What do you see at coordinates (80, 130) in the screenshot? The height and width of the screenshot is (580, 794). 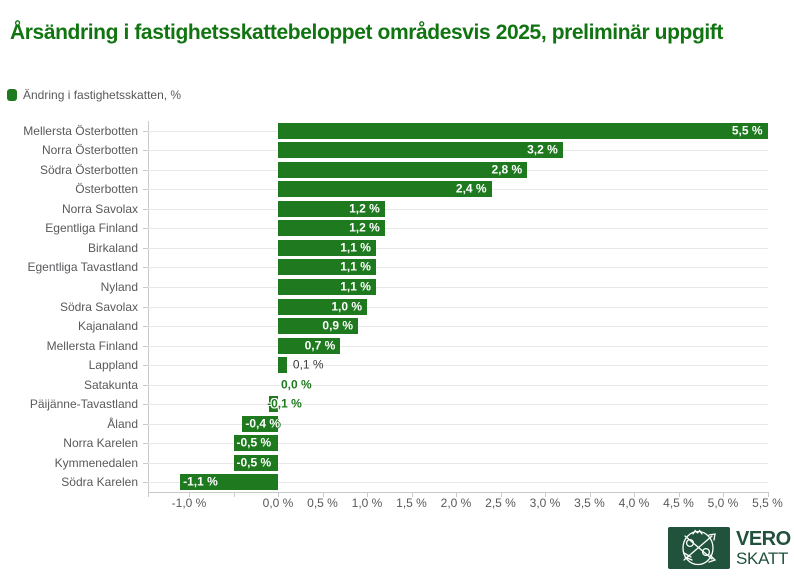 I see `category-label: Mellersta Österbotten` at bounding box center [80, 130].